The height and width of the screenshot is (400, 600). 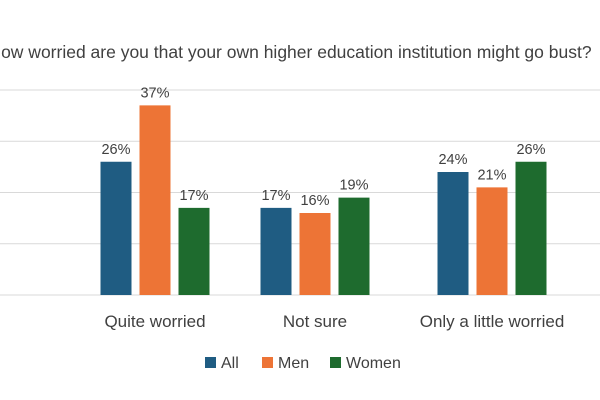 What do you see at coordinates (353, 186) in the screenshot?
I see `data-label-not-sure-women: 19%` at bounding box center [353, 186].